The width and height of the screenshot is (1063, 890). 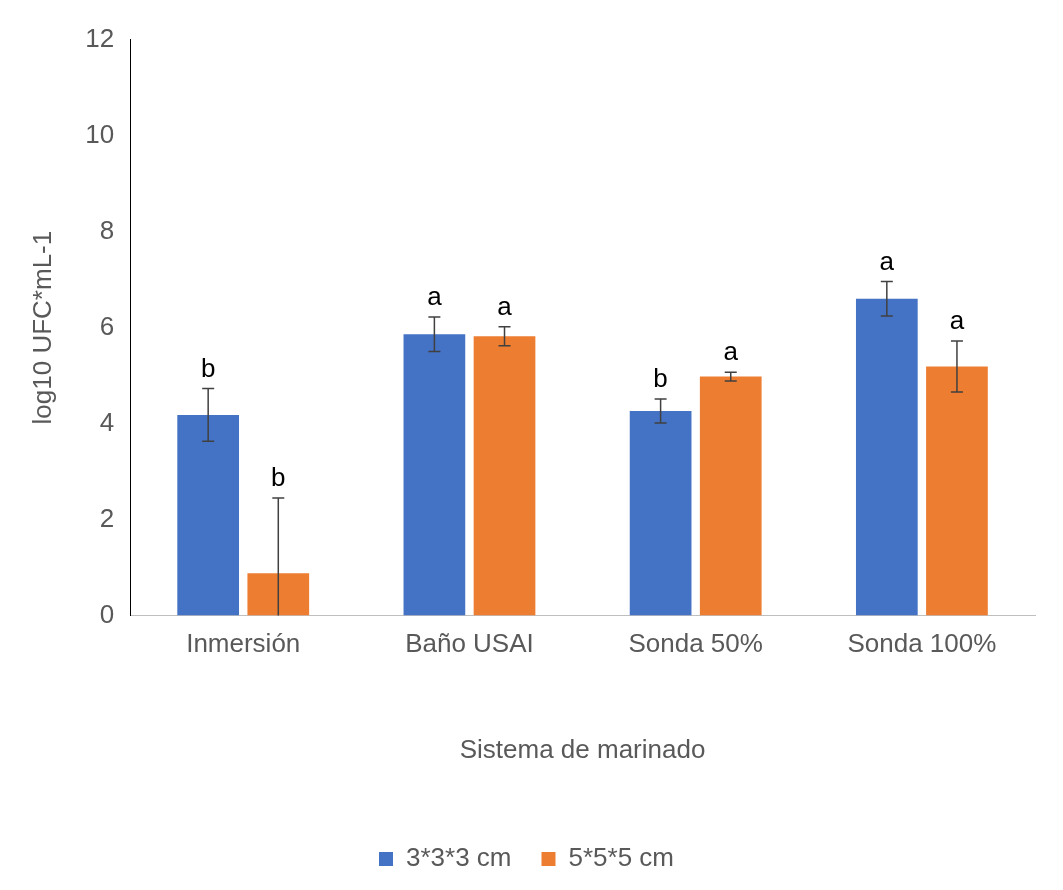 I want to click on x-axis-title: Sistema de marinado, so click(x=582, y=748).